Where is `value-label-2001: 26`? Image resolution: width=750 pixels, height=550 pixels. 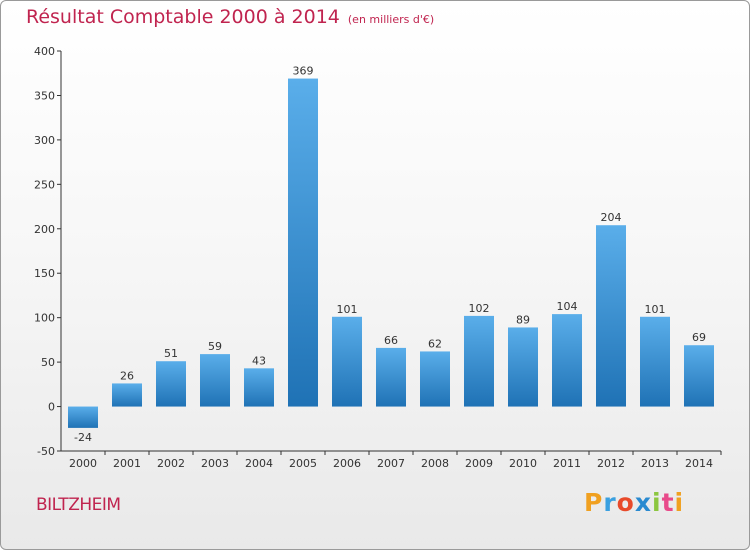 value-label-2001: 26 is located at coordinates (127, 375).